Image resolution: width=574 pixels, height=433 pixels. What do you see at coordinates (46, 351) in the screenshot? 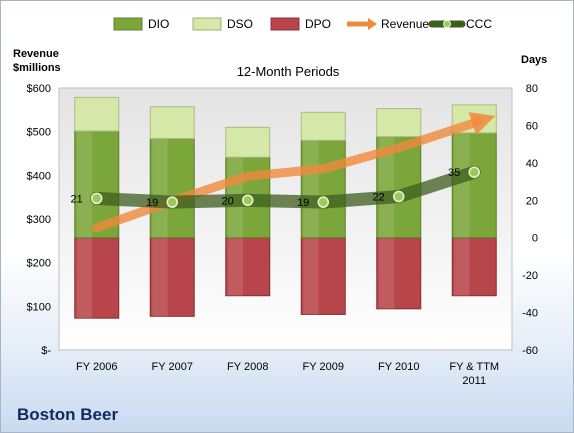
I see `left-tick-label: $-` at bounding box center [46, 351].